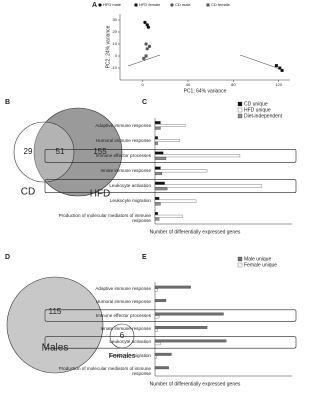 The height and width of the screenshot is (400, 320). I want to click on venn-count: 29, so click(28, 151).